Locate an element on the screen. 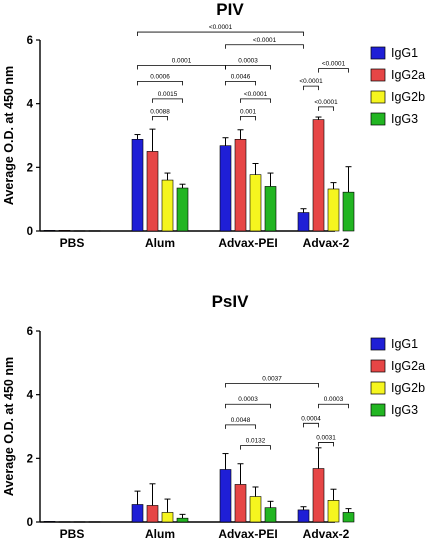 The image size is (447, 550). p-value-label: 0.0006 is located at coordinates (160, 76).